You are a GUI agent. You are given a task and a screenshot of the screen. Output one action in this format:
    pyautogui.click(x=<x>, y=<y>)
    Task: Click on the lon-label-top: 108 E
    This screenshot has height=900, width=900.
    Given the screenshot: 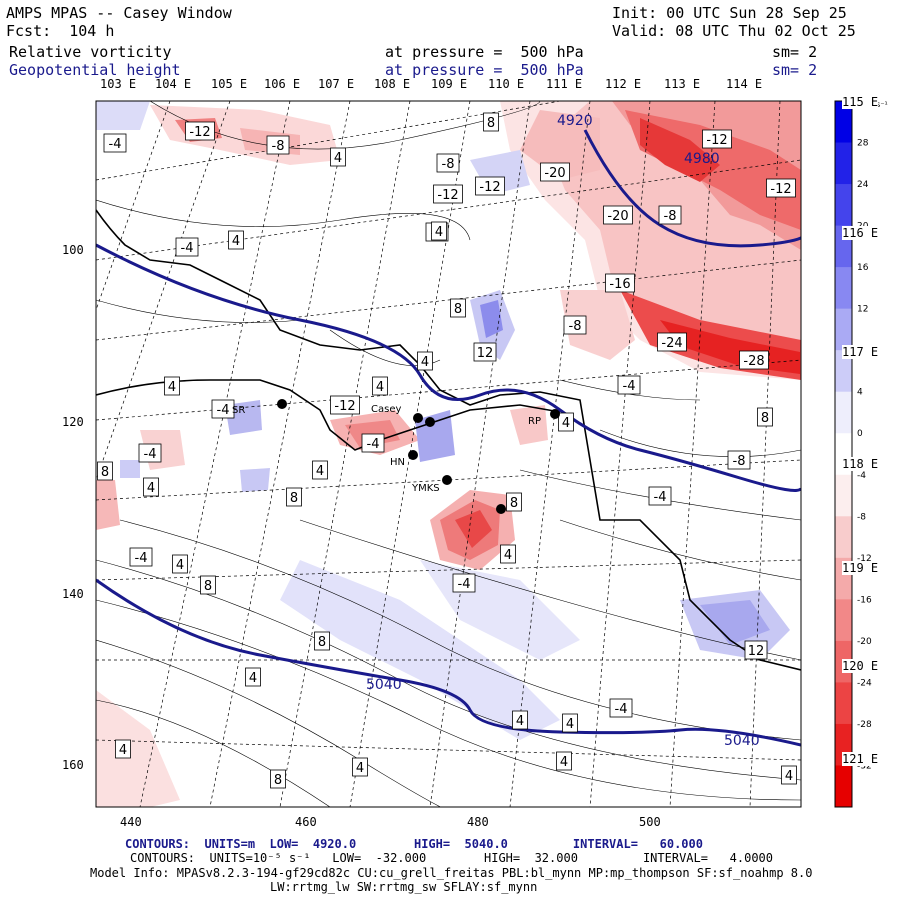 What is the action you would take?
    pyautogui.click(x=392, y=84)
    